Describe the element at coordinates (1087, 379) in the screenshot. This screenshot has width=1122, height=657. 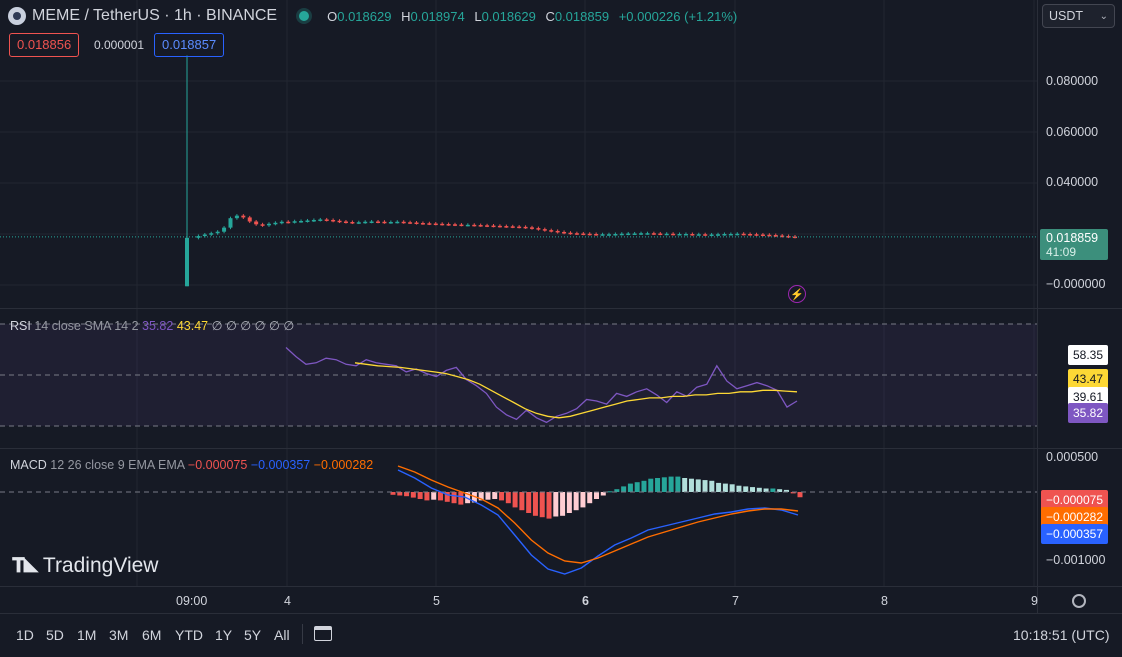
I see `rsi-sma-axis-label: 43.47` at that location.